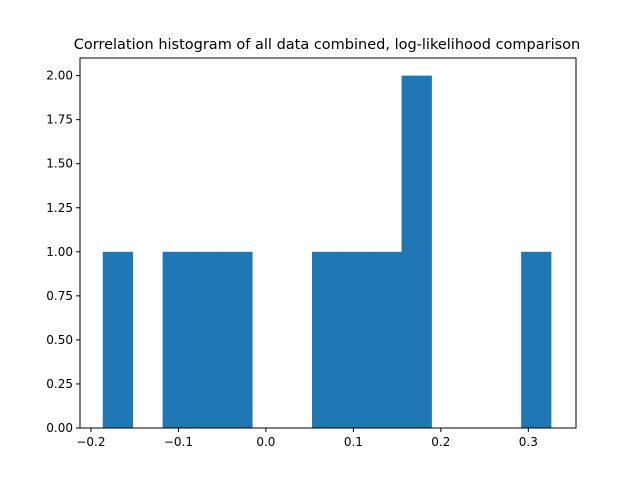 This screenshot has height=480, width=640. What do you see at coordinates (59, 428) in the screenshot?
I see `y-tick-label-0: 0.00` at bounding box center [59, 428].